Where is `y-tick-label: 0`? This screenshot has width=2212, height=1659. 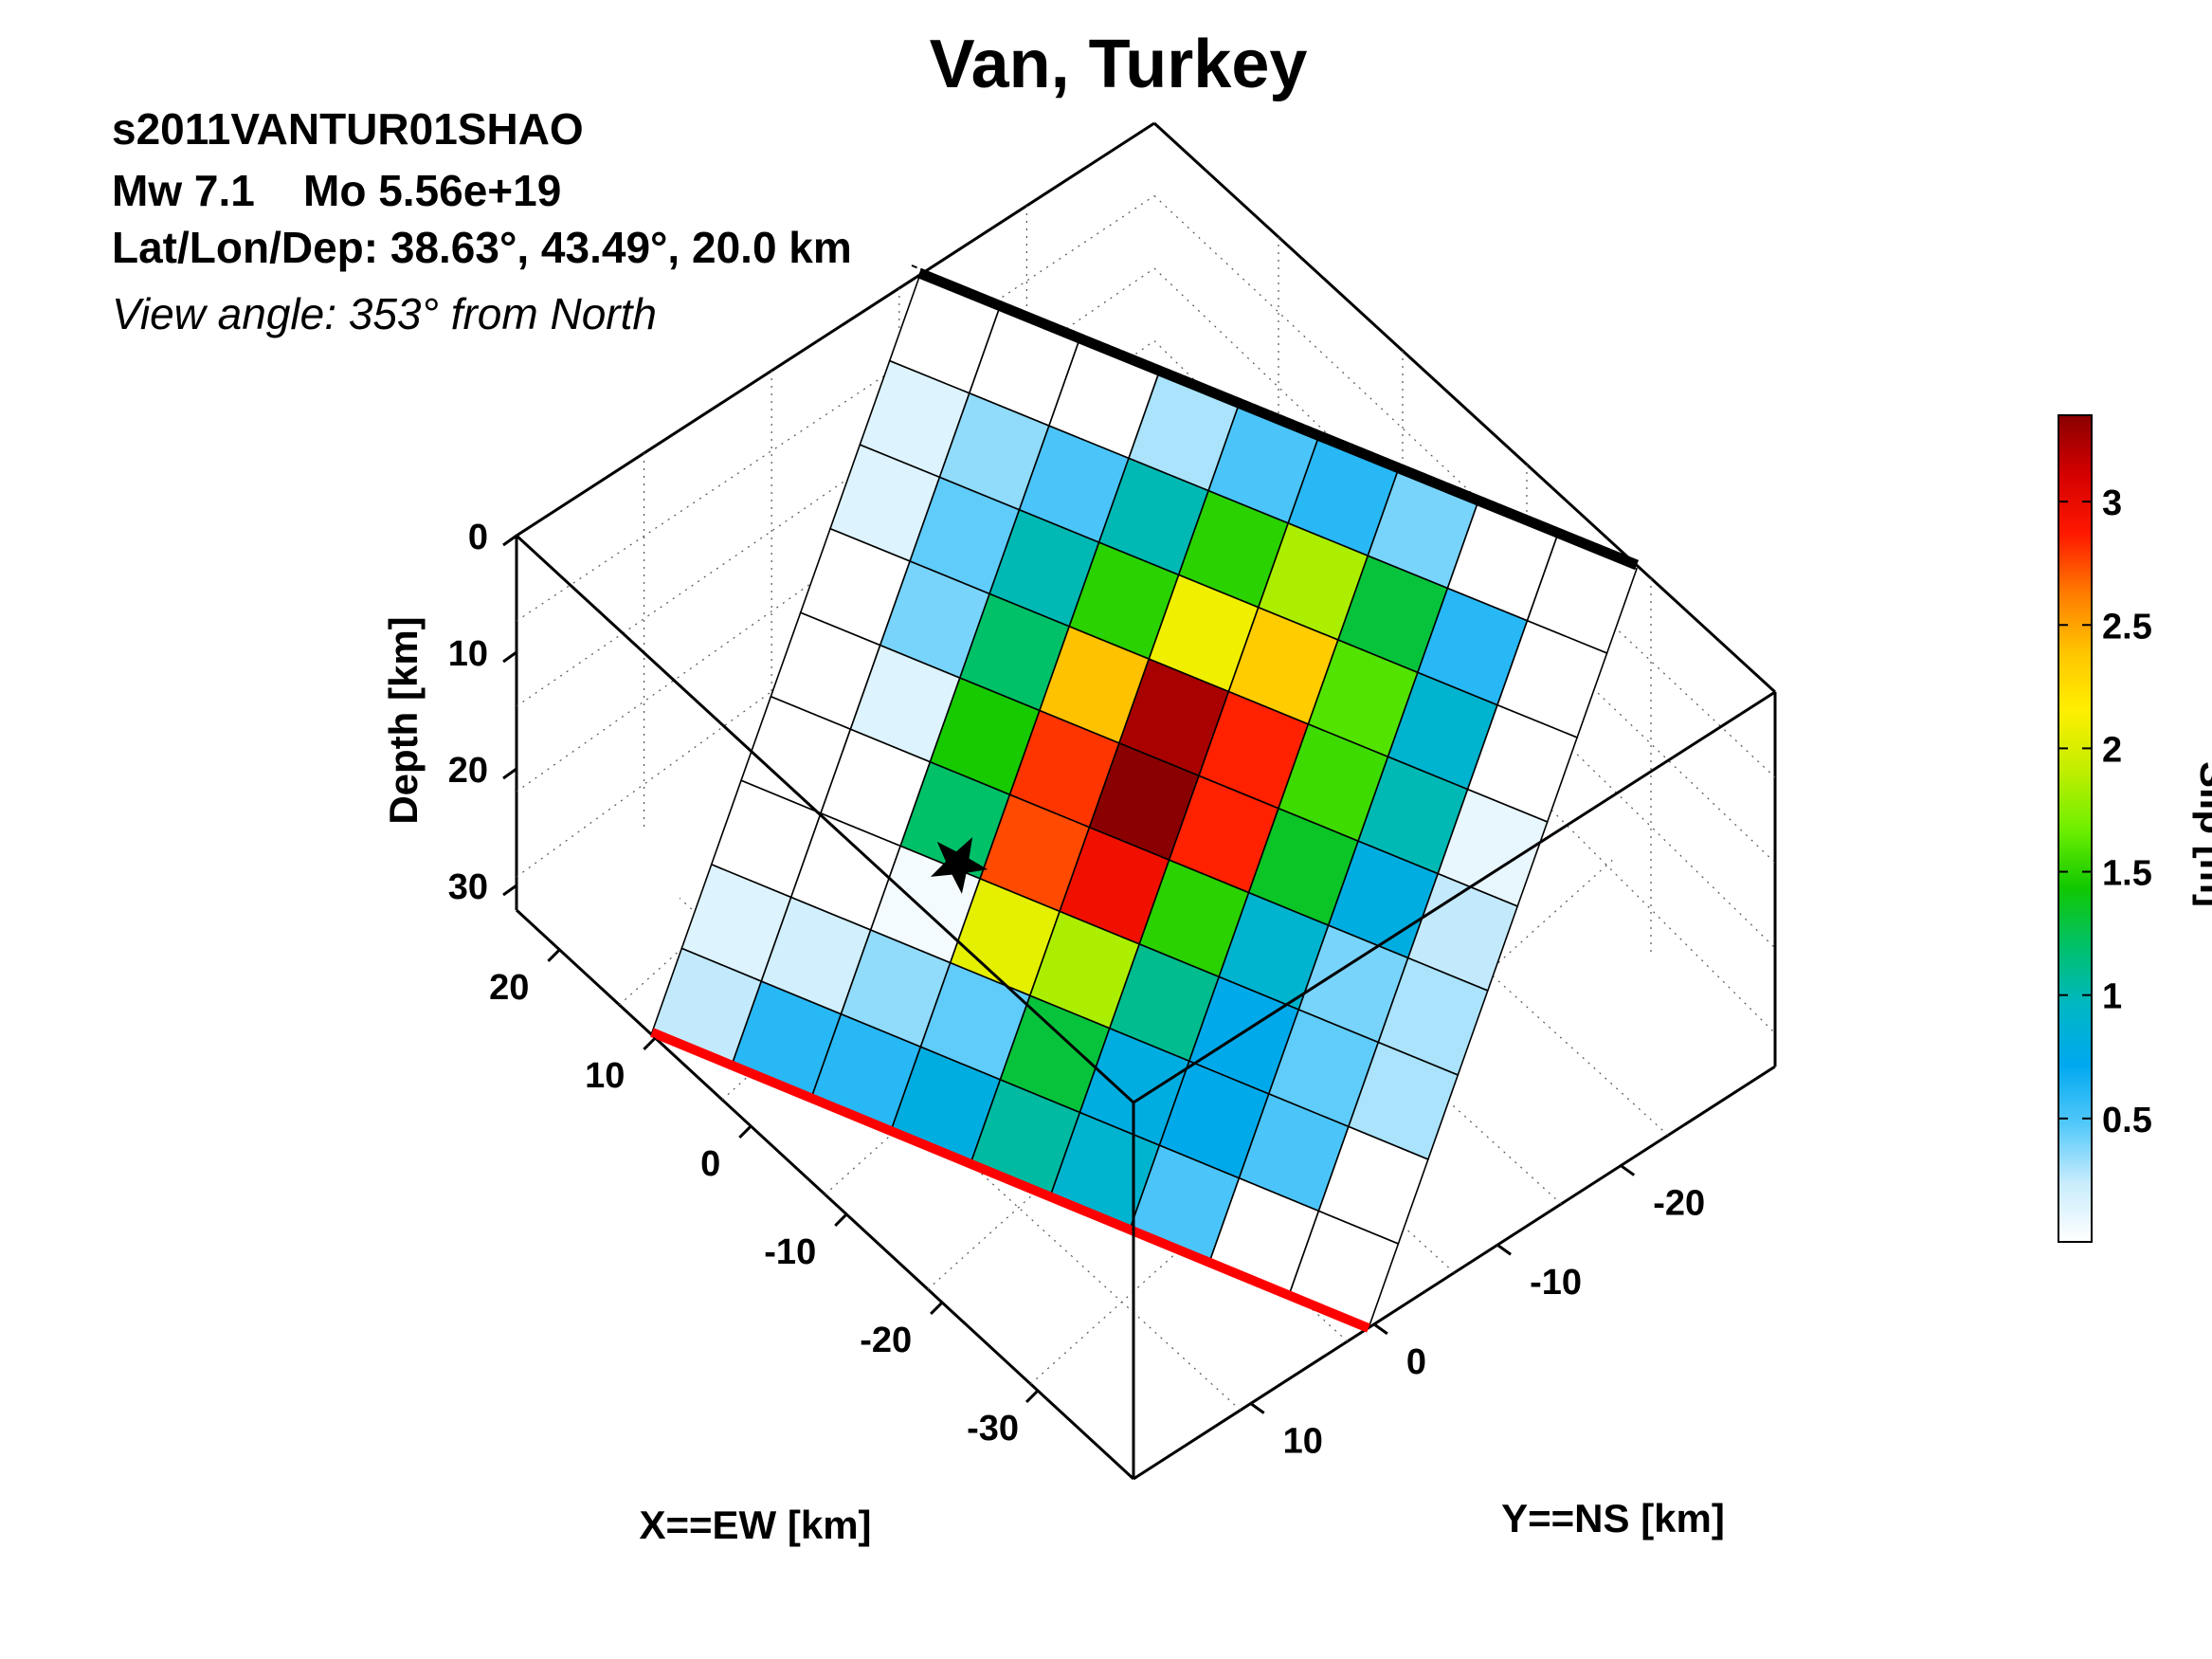 y-tick-label: 0 is located at coordinates (1416, 1362).